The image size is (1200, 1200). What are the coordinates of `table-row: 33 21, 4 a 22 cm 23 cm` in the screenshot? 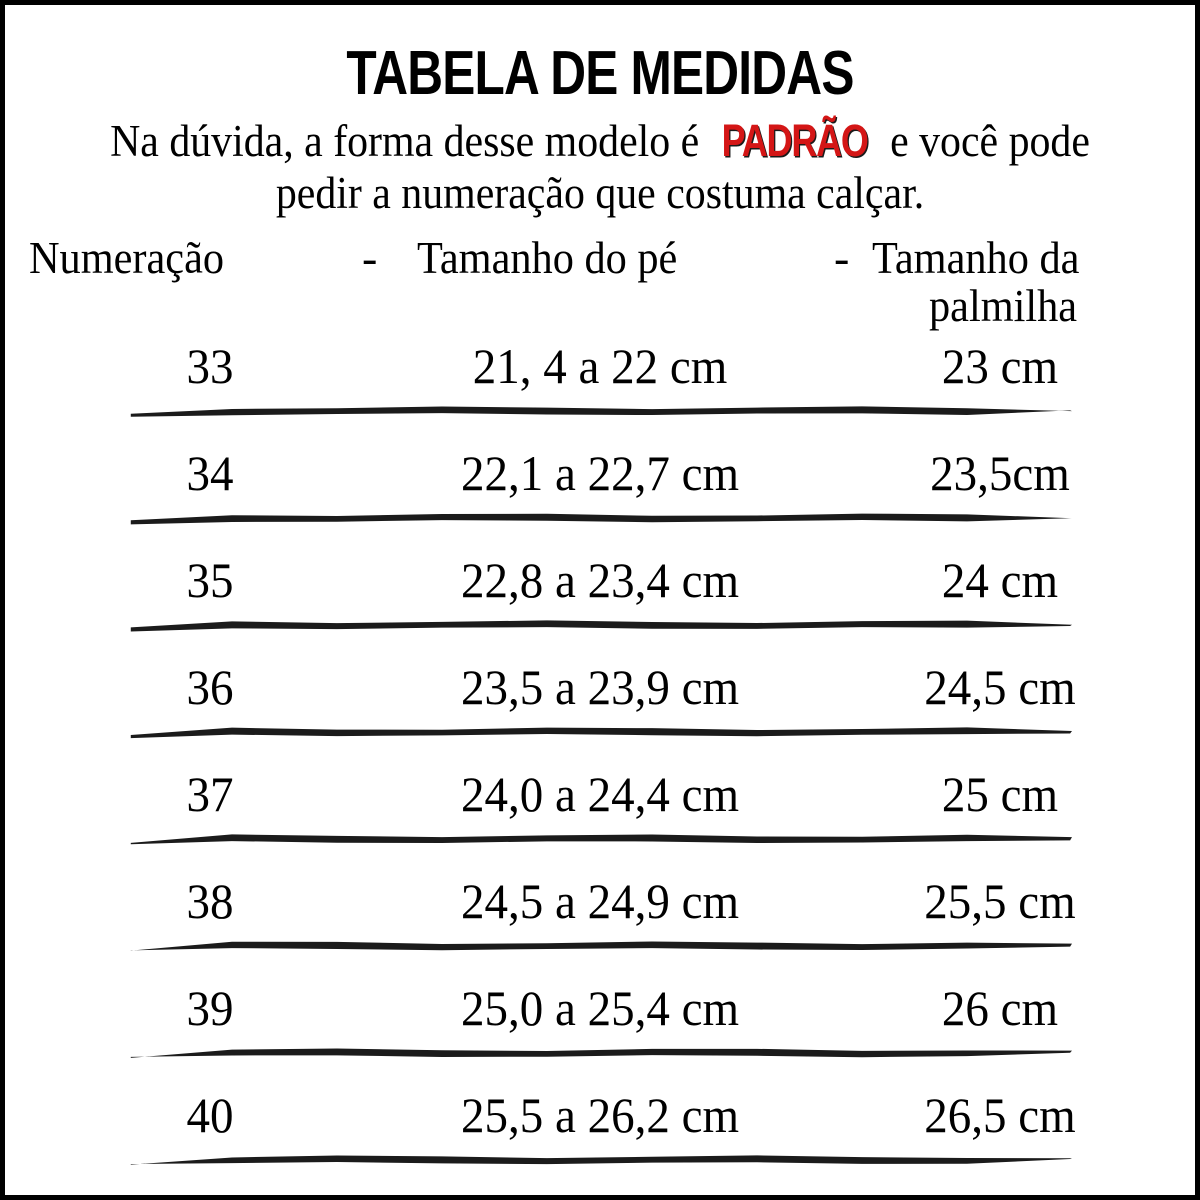 It's located at (600, 380).